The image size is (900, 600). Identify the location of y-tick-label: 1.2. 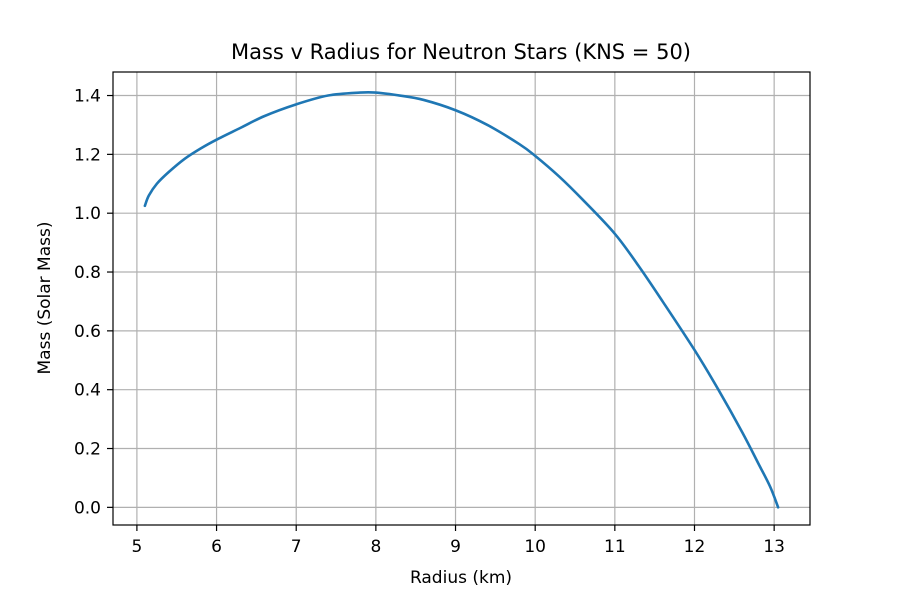
(87, 155).